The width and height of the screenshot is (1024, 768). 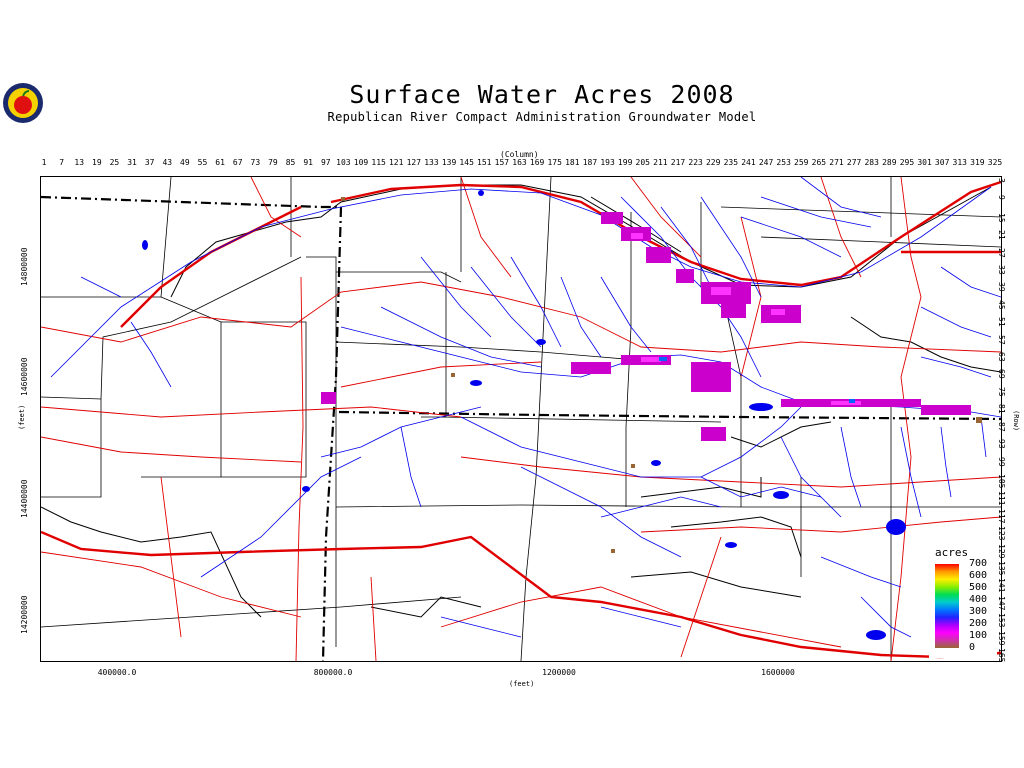 I want to click on column-tick: 199, so click(x=625, y=162).